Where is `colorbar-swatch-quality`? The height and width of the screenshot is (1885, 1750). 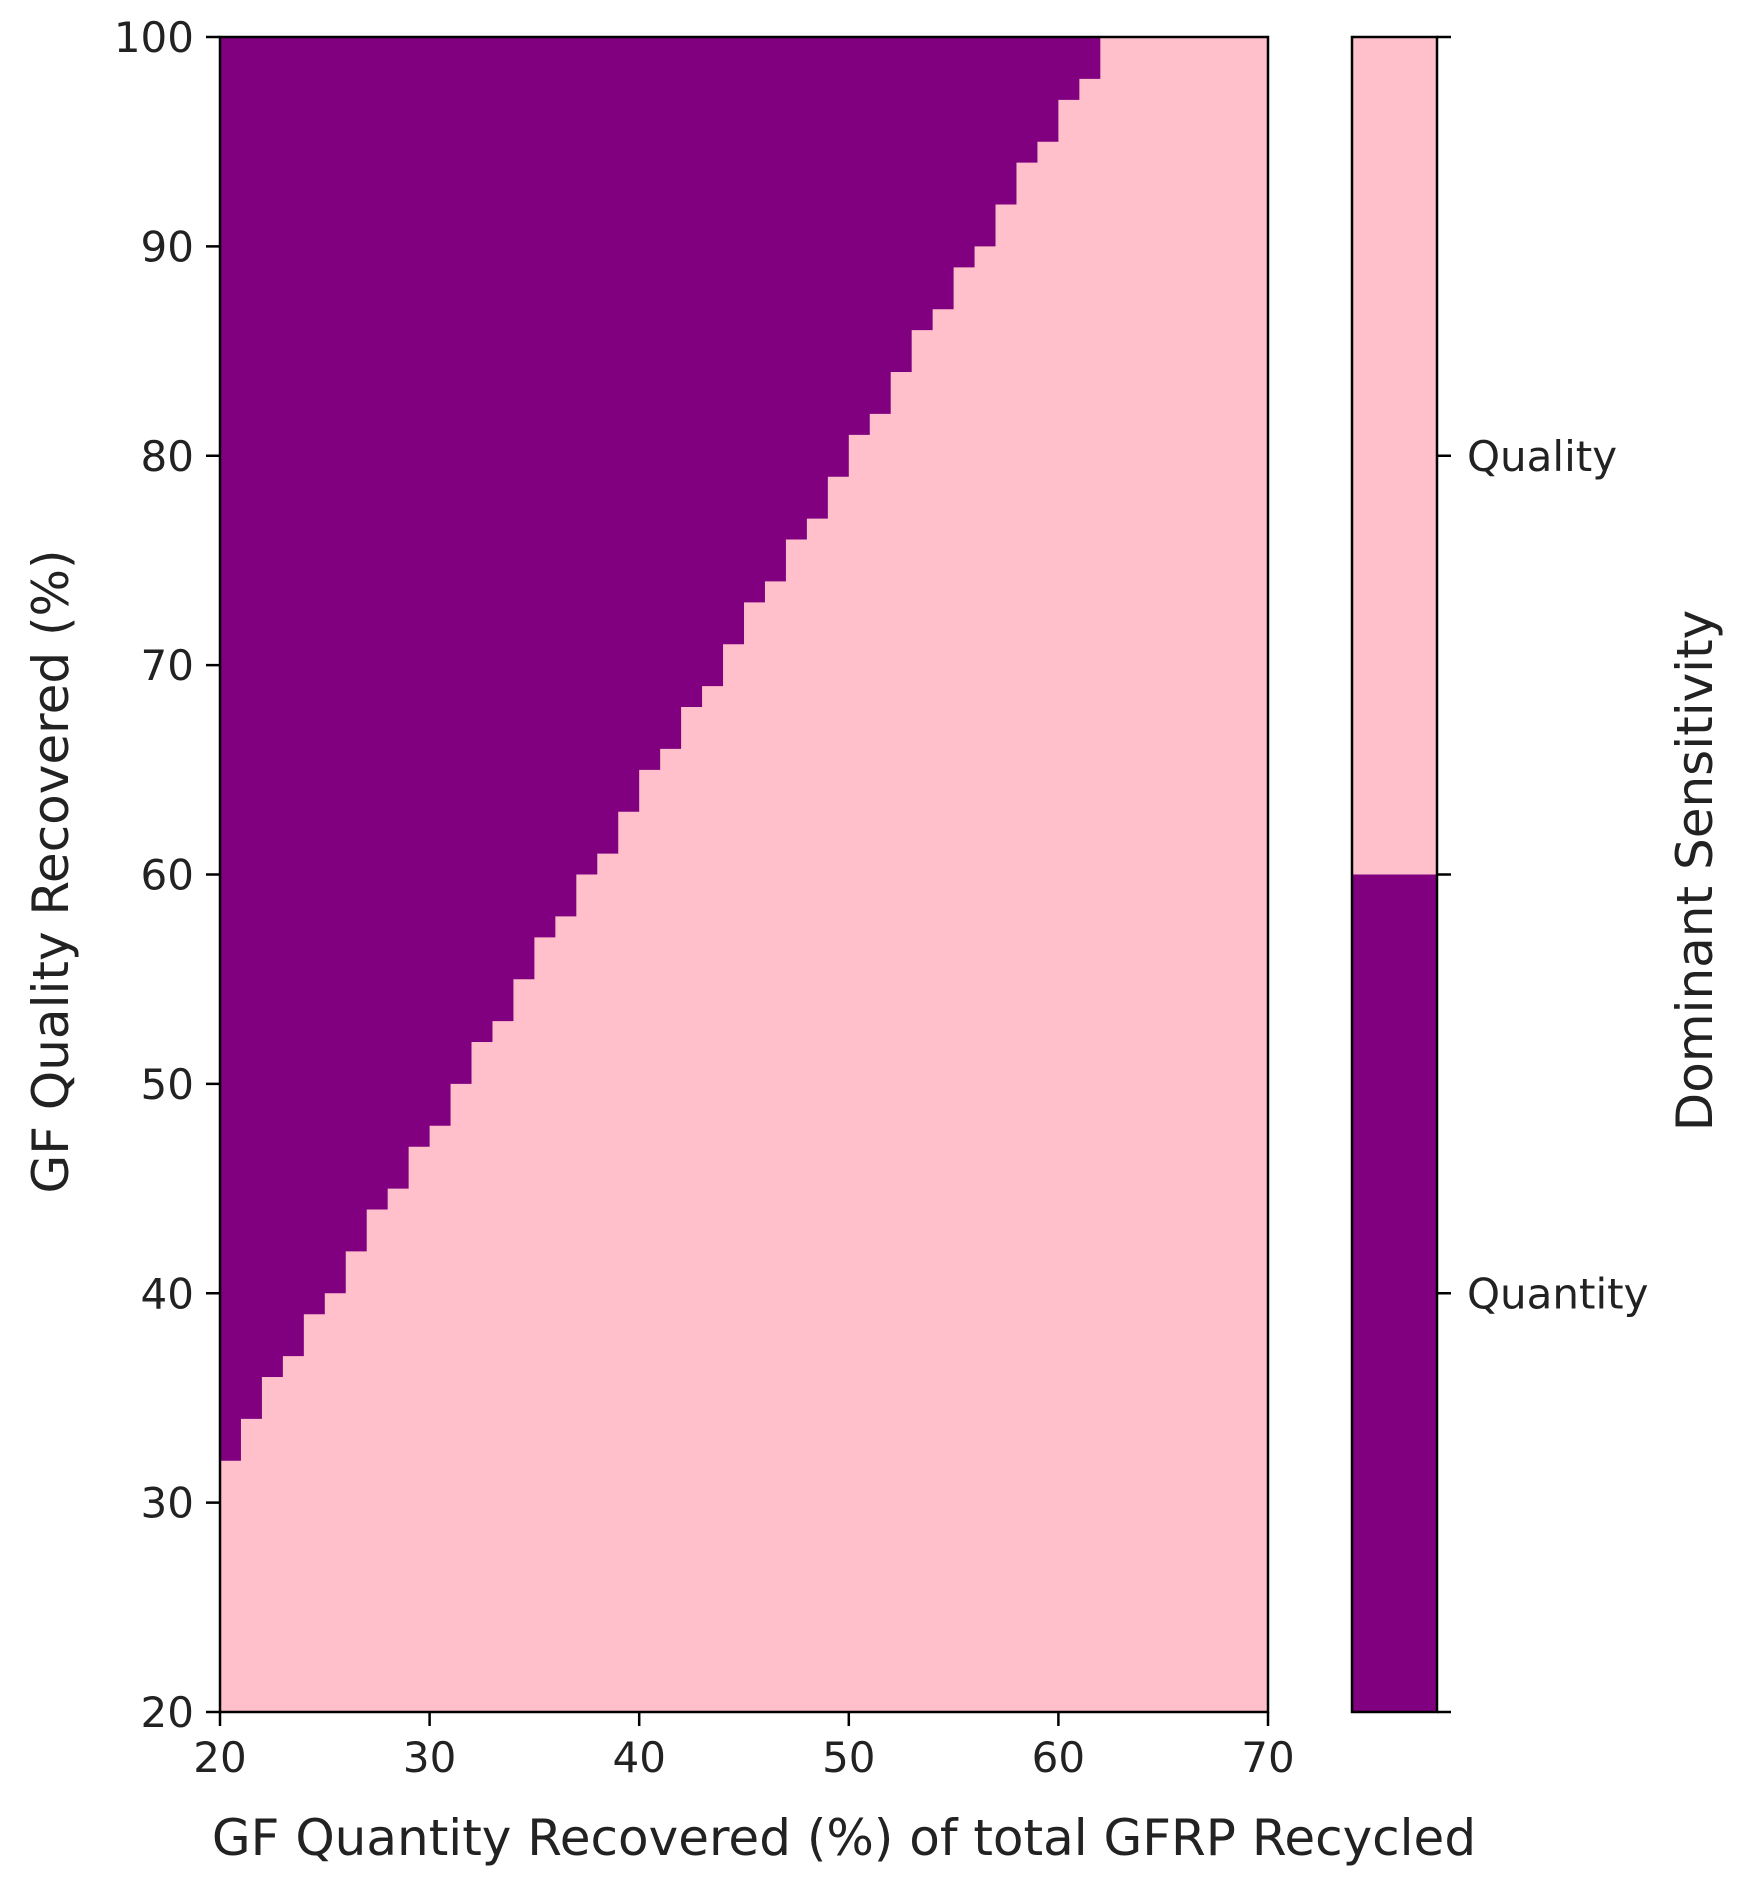
colorbar-swatch-quality is located at coordinates (1394, 456).